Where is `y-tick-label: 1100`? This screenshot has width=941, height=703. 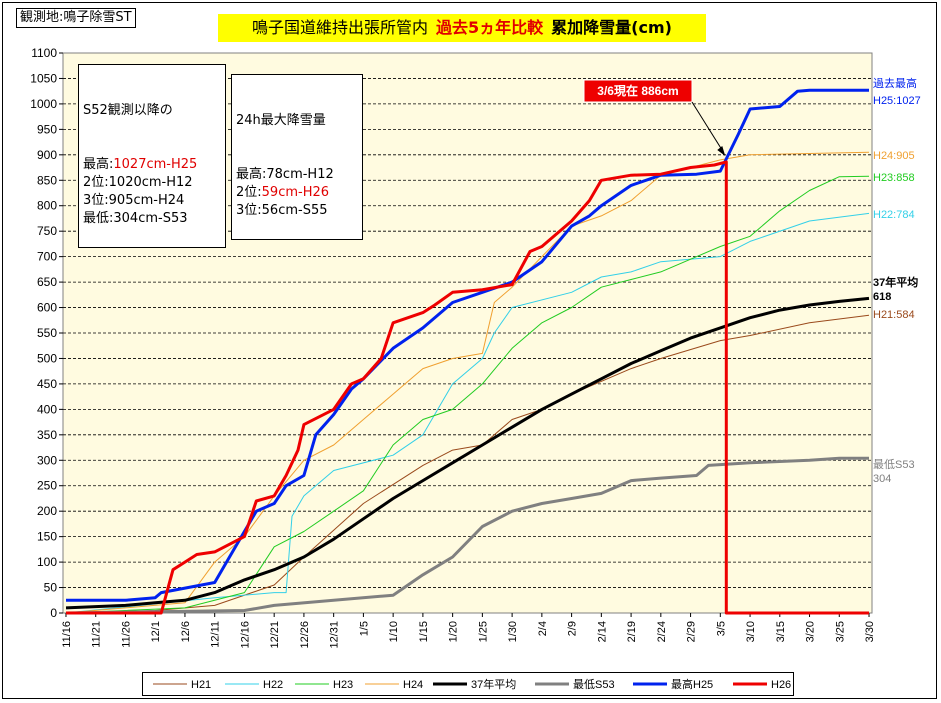
y-tick-label: 1100 is located at coordinates (44, 53).